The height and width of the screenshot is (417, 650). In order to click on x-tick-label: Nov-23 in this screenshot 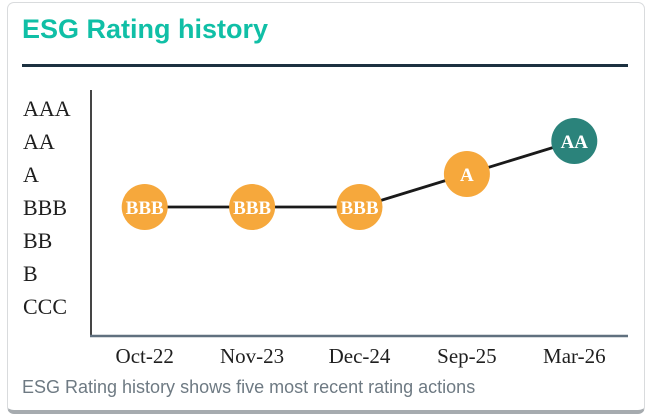, I will do `click(252, 356)`.